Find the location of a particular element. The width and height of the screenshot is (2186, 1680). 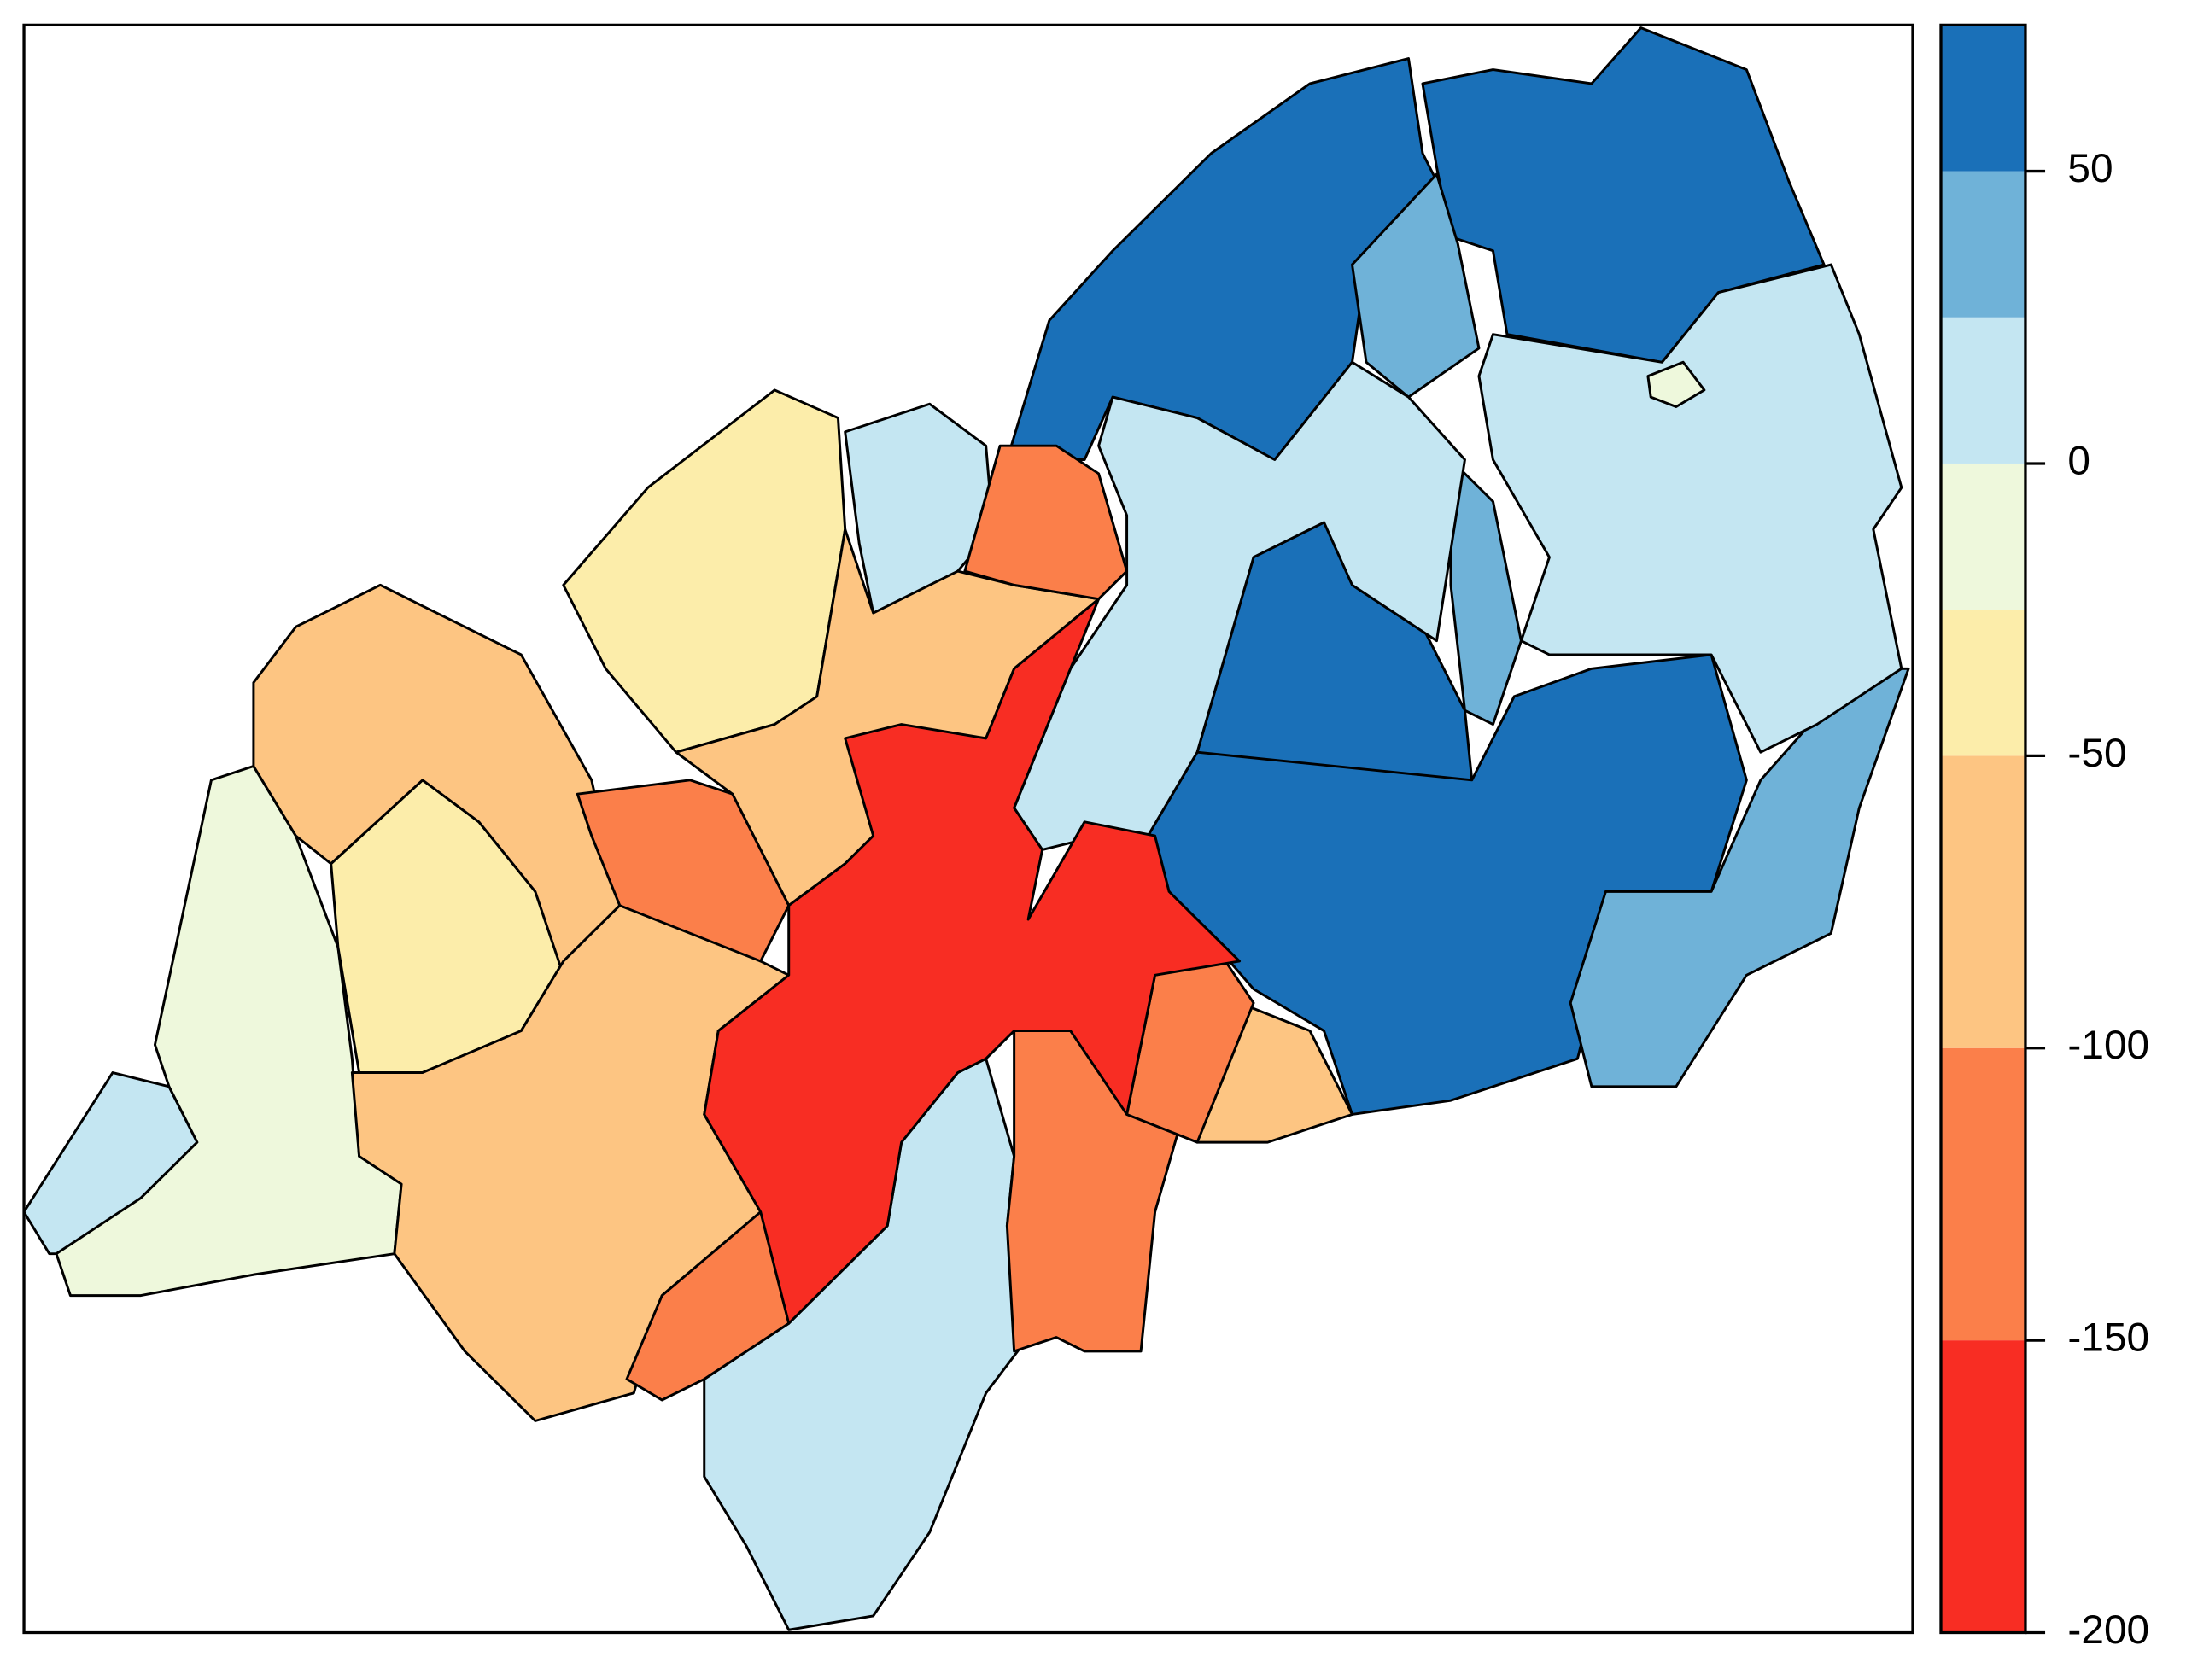

colorbar-tick-label: -200 is located at coordinates (2108, 1630).